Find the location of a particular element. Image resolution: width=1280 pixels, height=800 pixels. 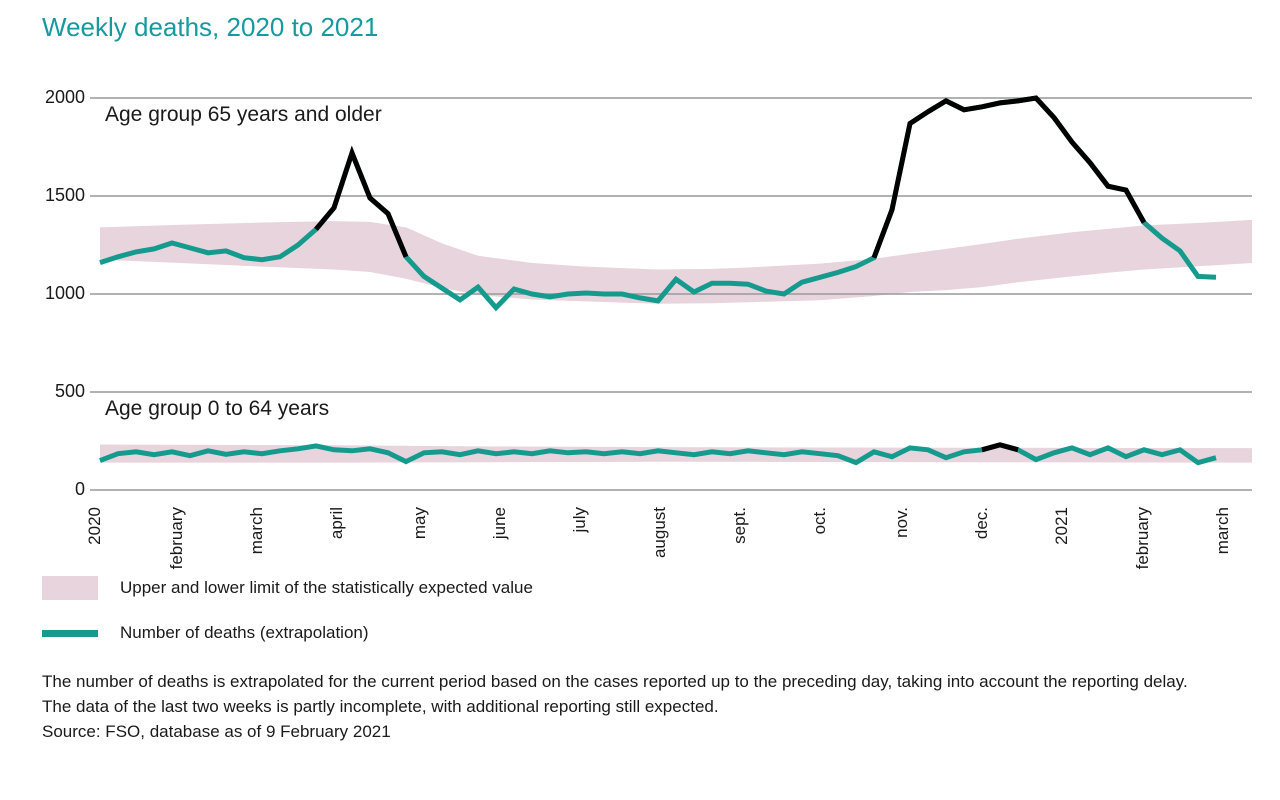

x-axis-tick-label: oct. is located at coordinates (819, 521).